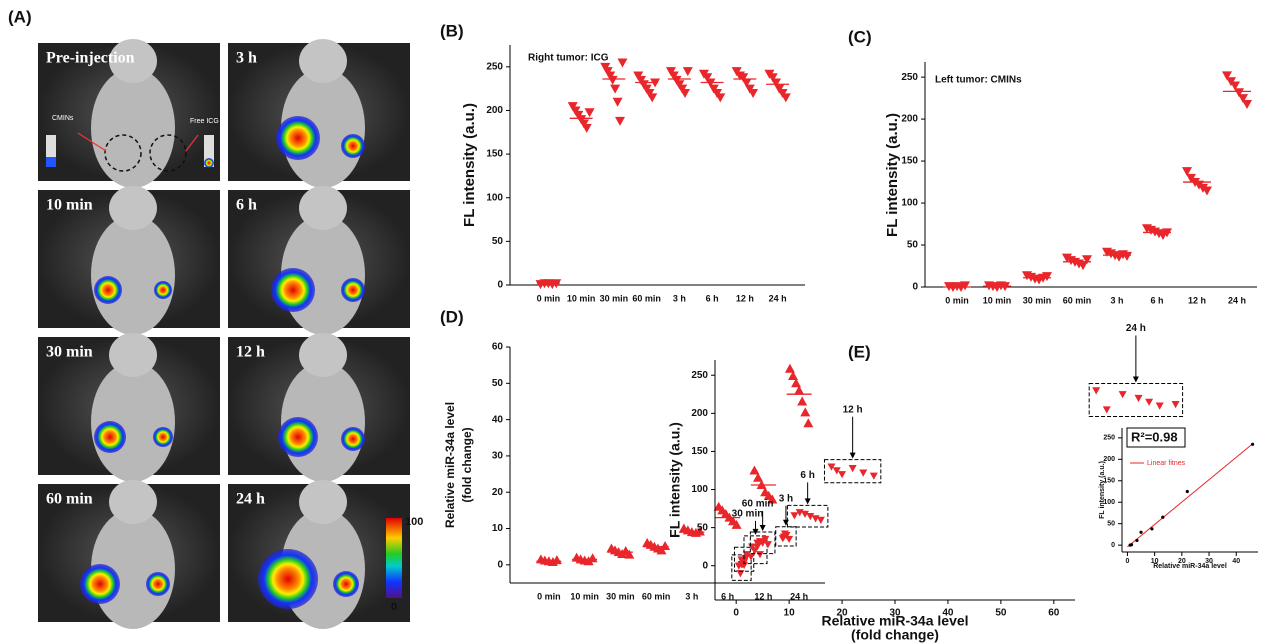 This screenshot has width=1279, height=644. What do you see at coordinates (51, 151) in the screenshot?
I see `tube` at bounding box center [51, 151].